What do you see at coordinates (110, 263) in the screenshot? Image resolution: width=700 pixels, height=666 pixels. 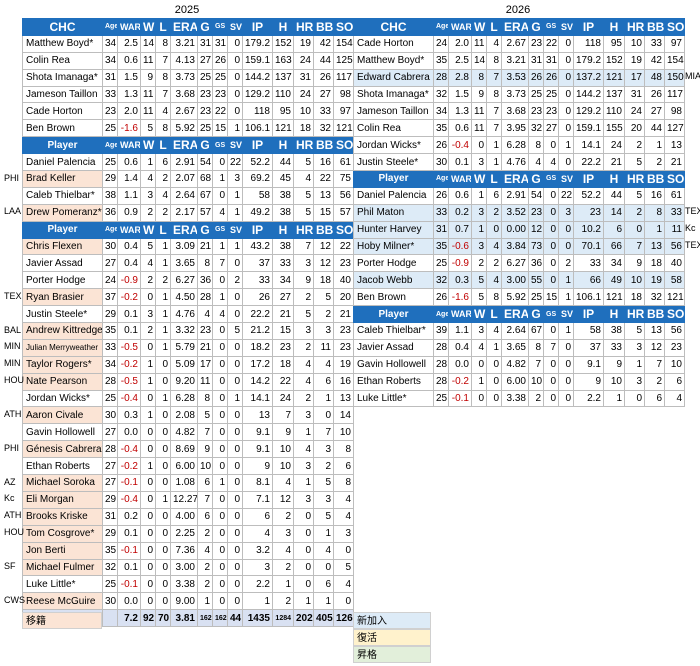 I see `stat-age: 27` at bounding box center [110, 263].